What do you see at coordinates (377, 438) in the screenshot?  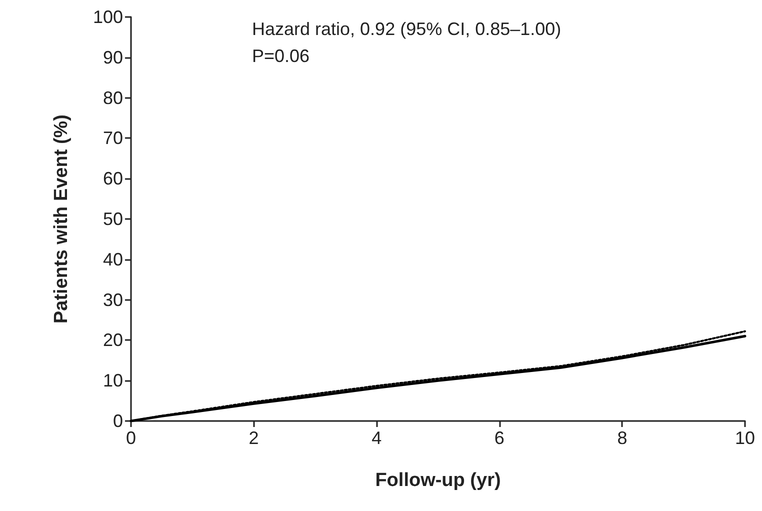 I see `x-tick-label: 4` at bounding box center [377, 438].